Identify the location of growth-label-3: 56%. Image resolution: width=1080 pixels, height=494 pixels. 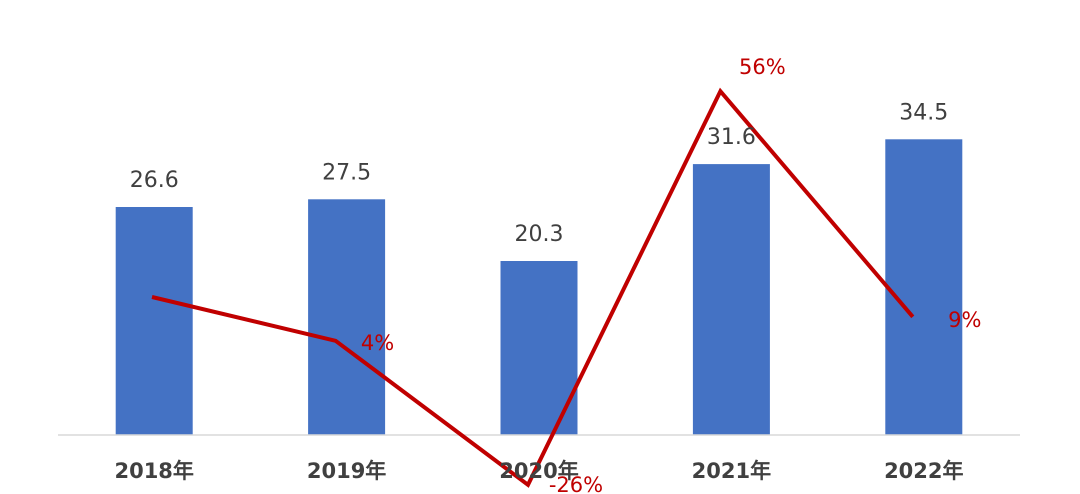
(762, 67).